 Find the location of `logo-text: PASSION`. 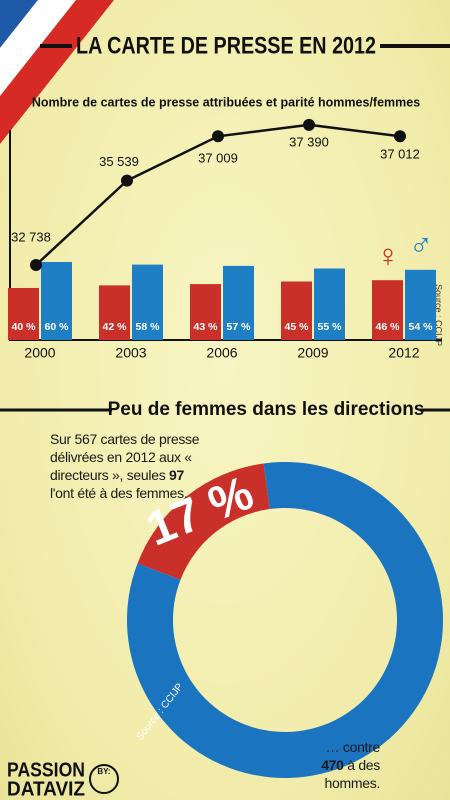

logo-text: PASSION is located at coordinates (46, 770).